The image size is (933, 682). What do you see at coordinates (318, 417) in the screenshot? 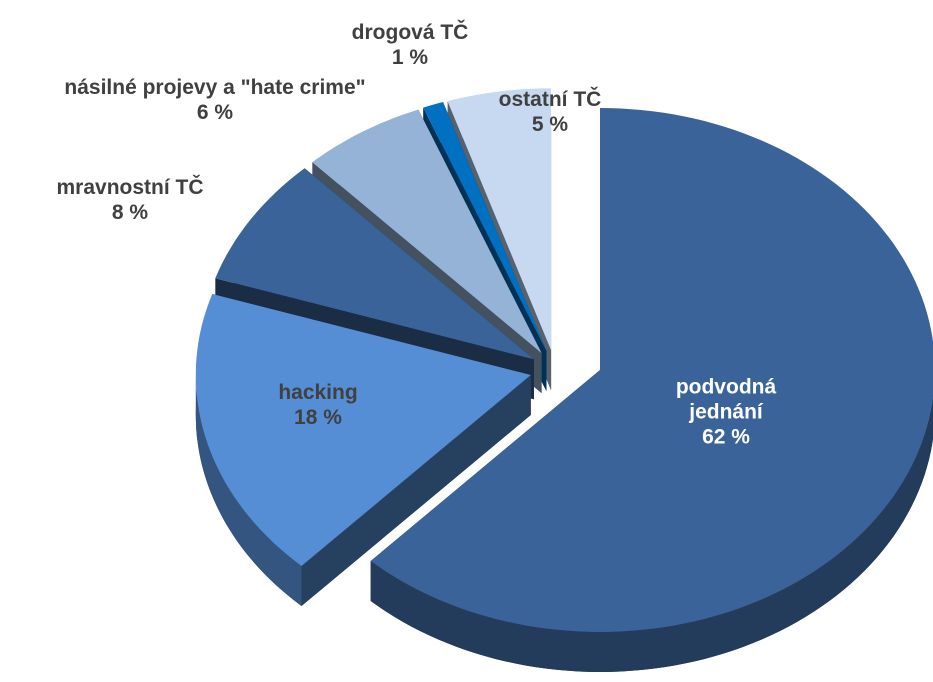
I see `value-label: 18 %` at bounding box center [318, 417].